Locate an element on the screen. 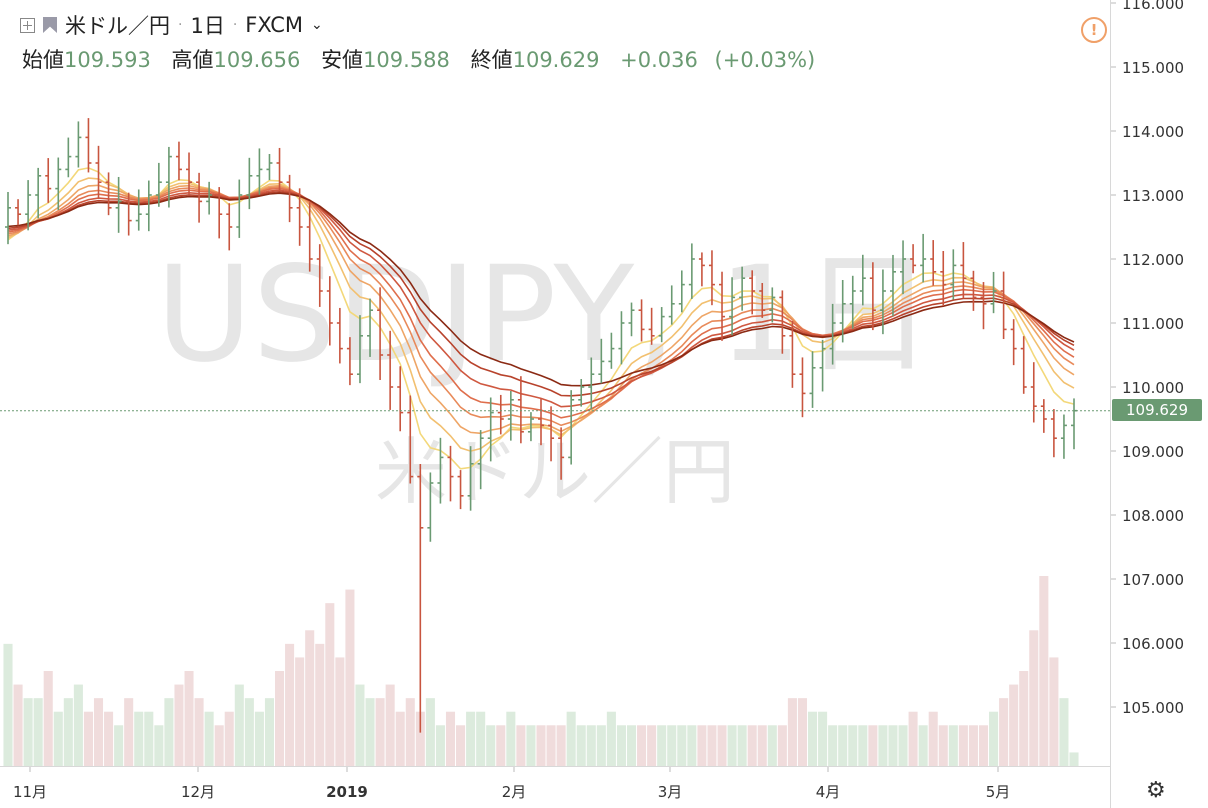  symbol-name: 米ドル／円 is located at coordinates (117, 26).